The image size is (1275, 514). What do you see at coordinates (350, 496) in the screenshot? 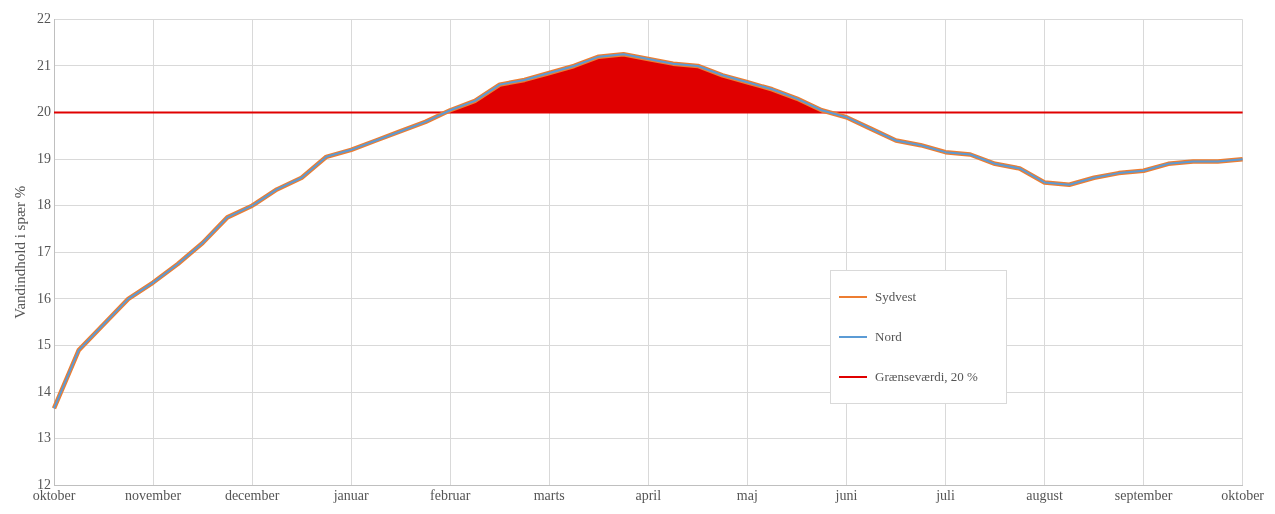
I see `x-tick-label: januar` at bounding box center [350, 496].